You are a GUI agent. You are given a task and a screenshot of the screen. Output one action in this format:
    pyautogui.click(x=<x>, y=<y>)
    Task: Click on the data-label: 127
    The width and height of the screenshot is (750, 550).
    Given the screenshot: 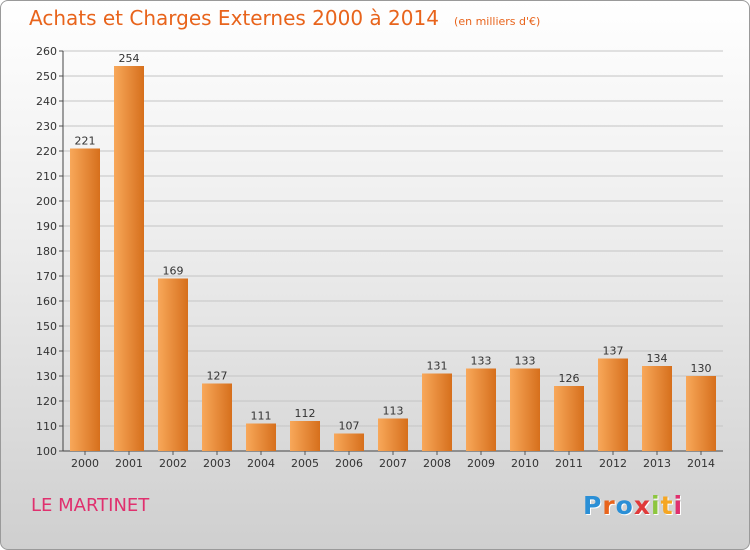 What is the action you would take?
    pyautogui.click(x=217, y=376)
    